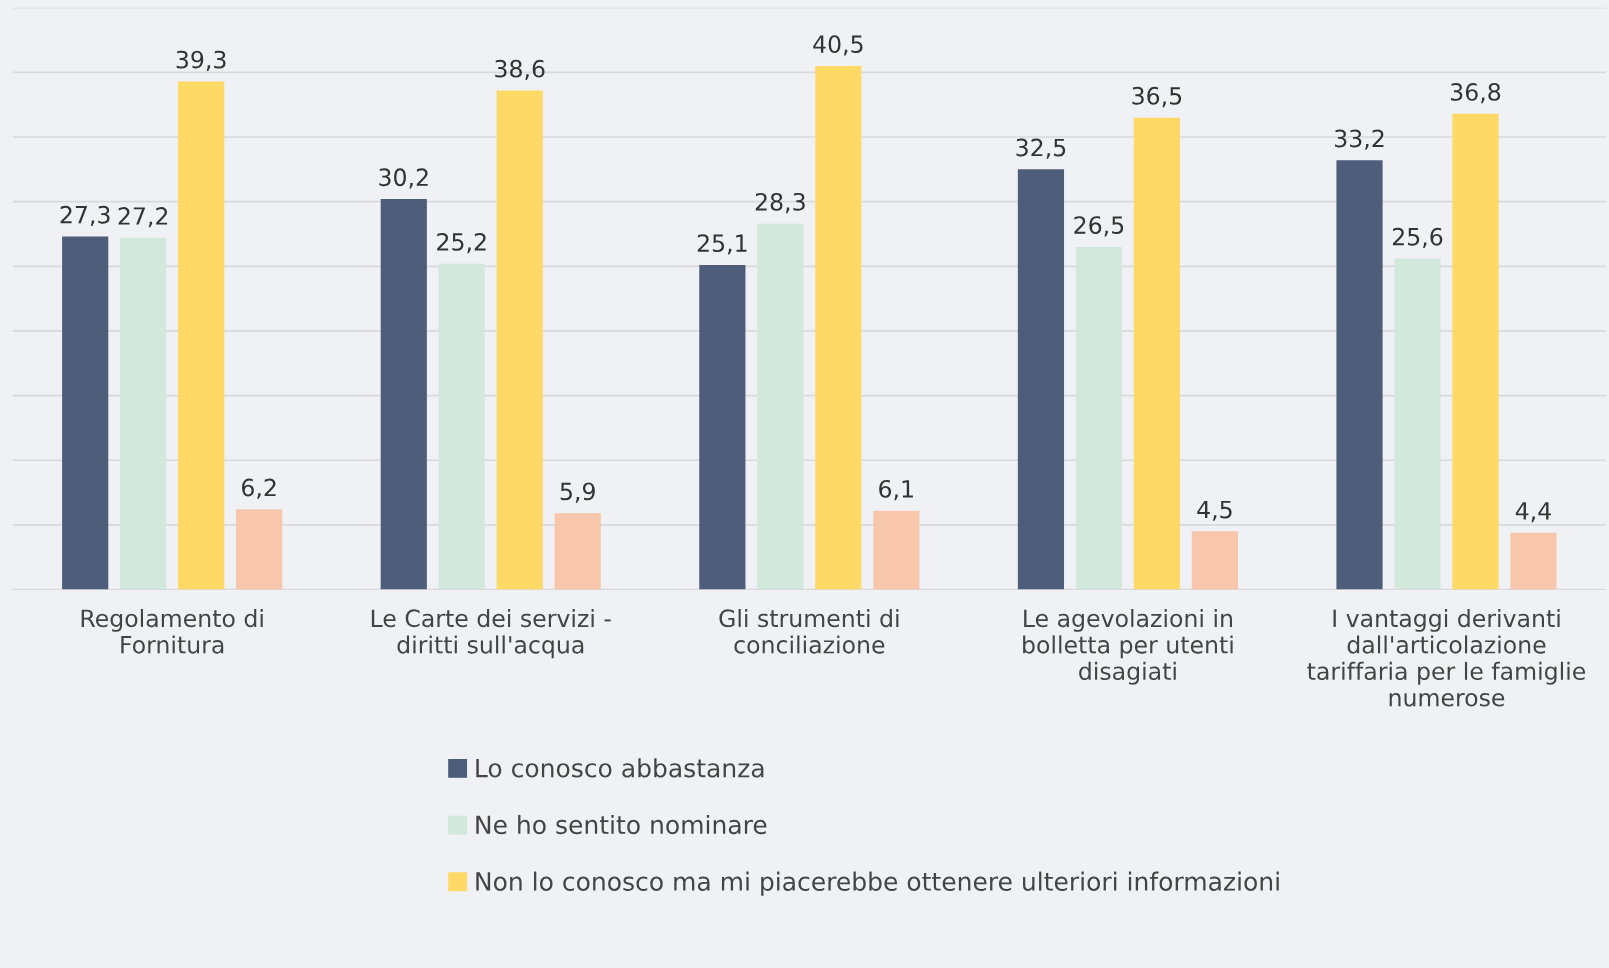  What do you see at coordinates (877, 883) in the screenshot?
I see `legend-label: Non lo conosco ma mi piacerebbe ottenere ulteriori informazioni` at bounding box center [877, 883].